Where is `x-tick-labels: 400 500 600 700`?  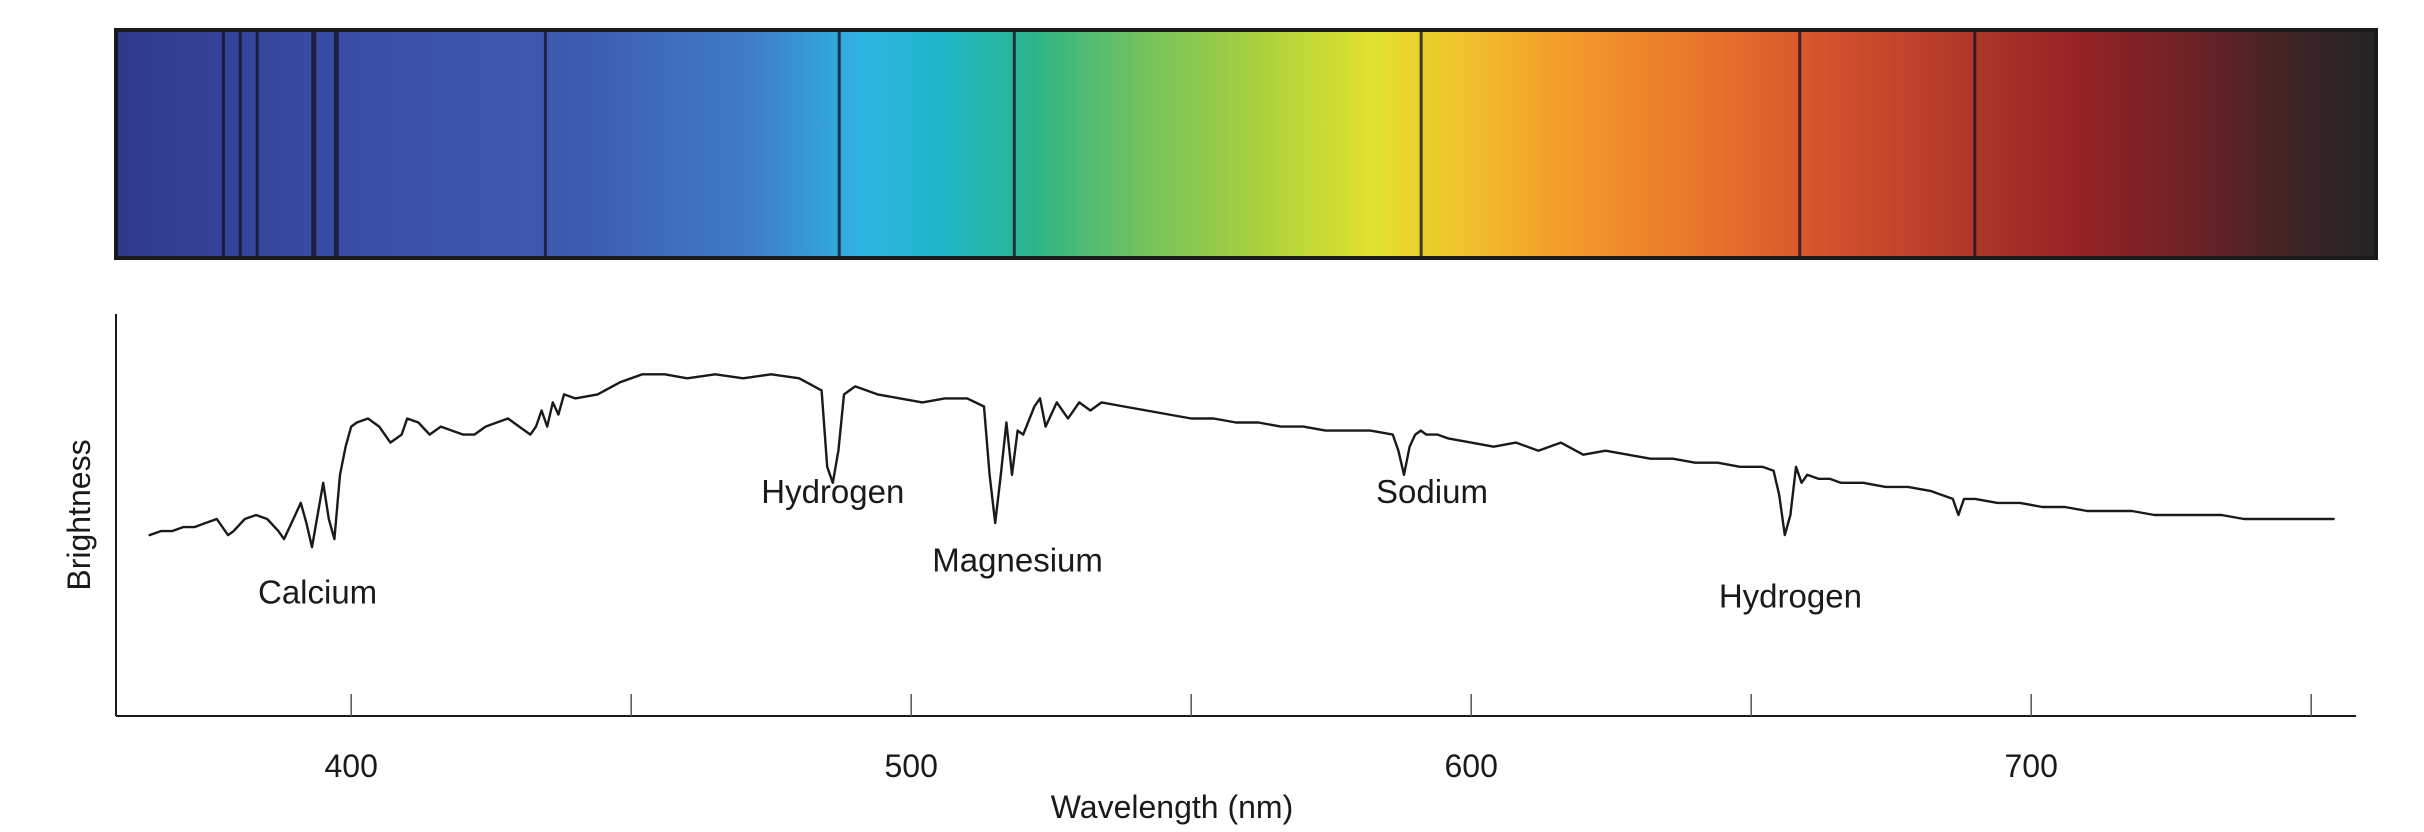 x-tick-labels: 400 500 600 700 is located at coordinates (1191, 766).